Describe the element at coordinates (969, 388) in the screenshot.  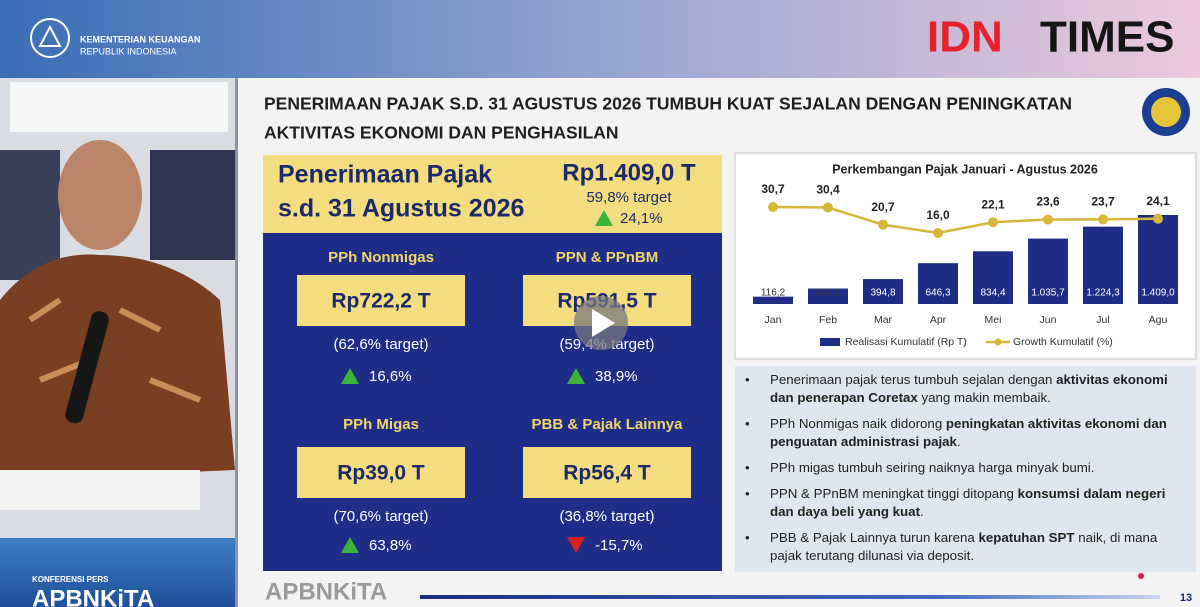
I see `note-emphasis: aktivitas ekonomi dan penerapan Coretax` at that location.